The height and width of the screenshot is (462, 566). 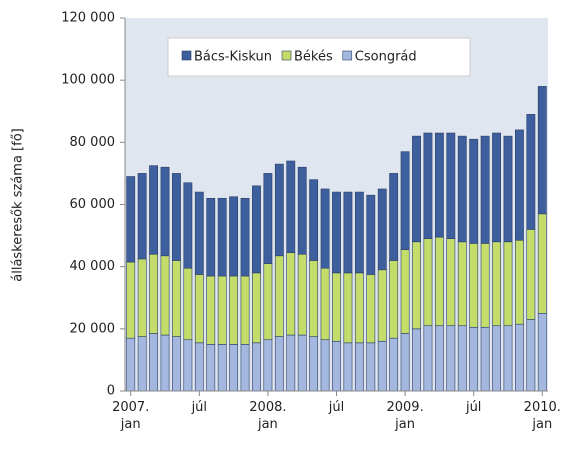 What do you see at coordinates (473, 407) in the screenshot?
I see `x-tick-label: júl` at bounding box center [473, 407].